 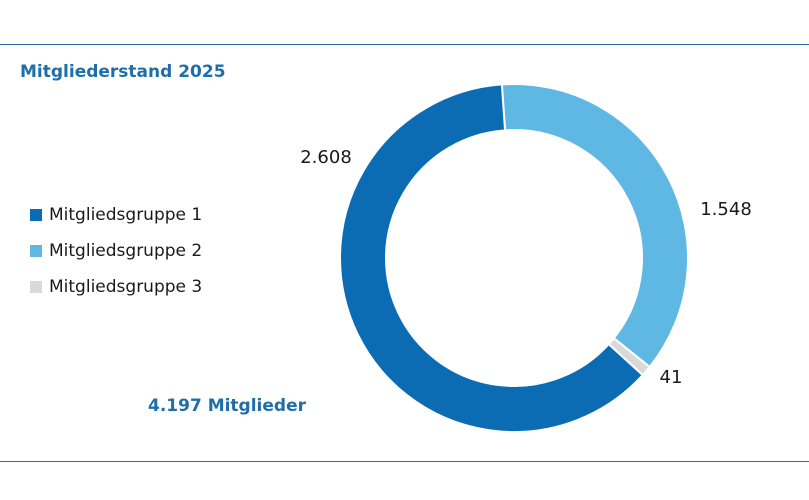 What do you see at coordinates (126, 251) in the screenshot?
I see `legend-label-mitgliedsgruppe-2: Mitgliedsgruppe 2` at bounding box center [126, 251].